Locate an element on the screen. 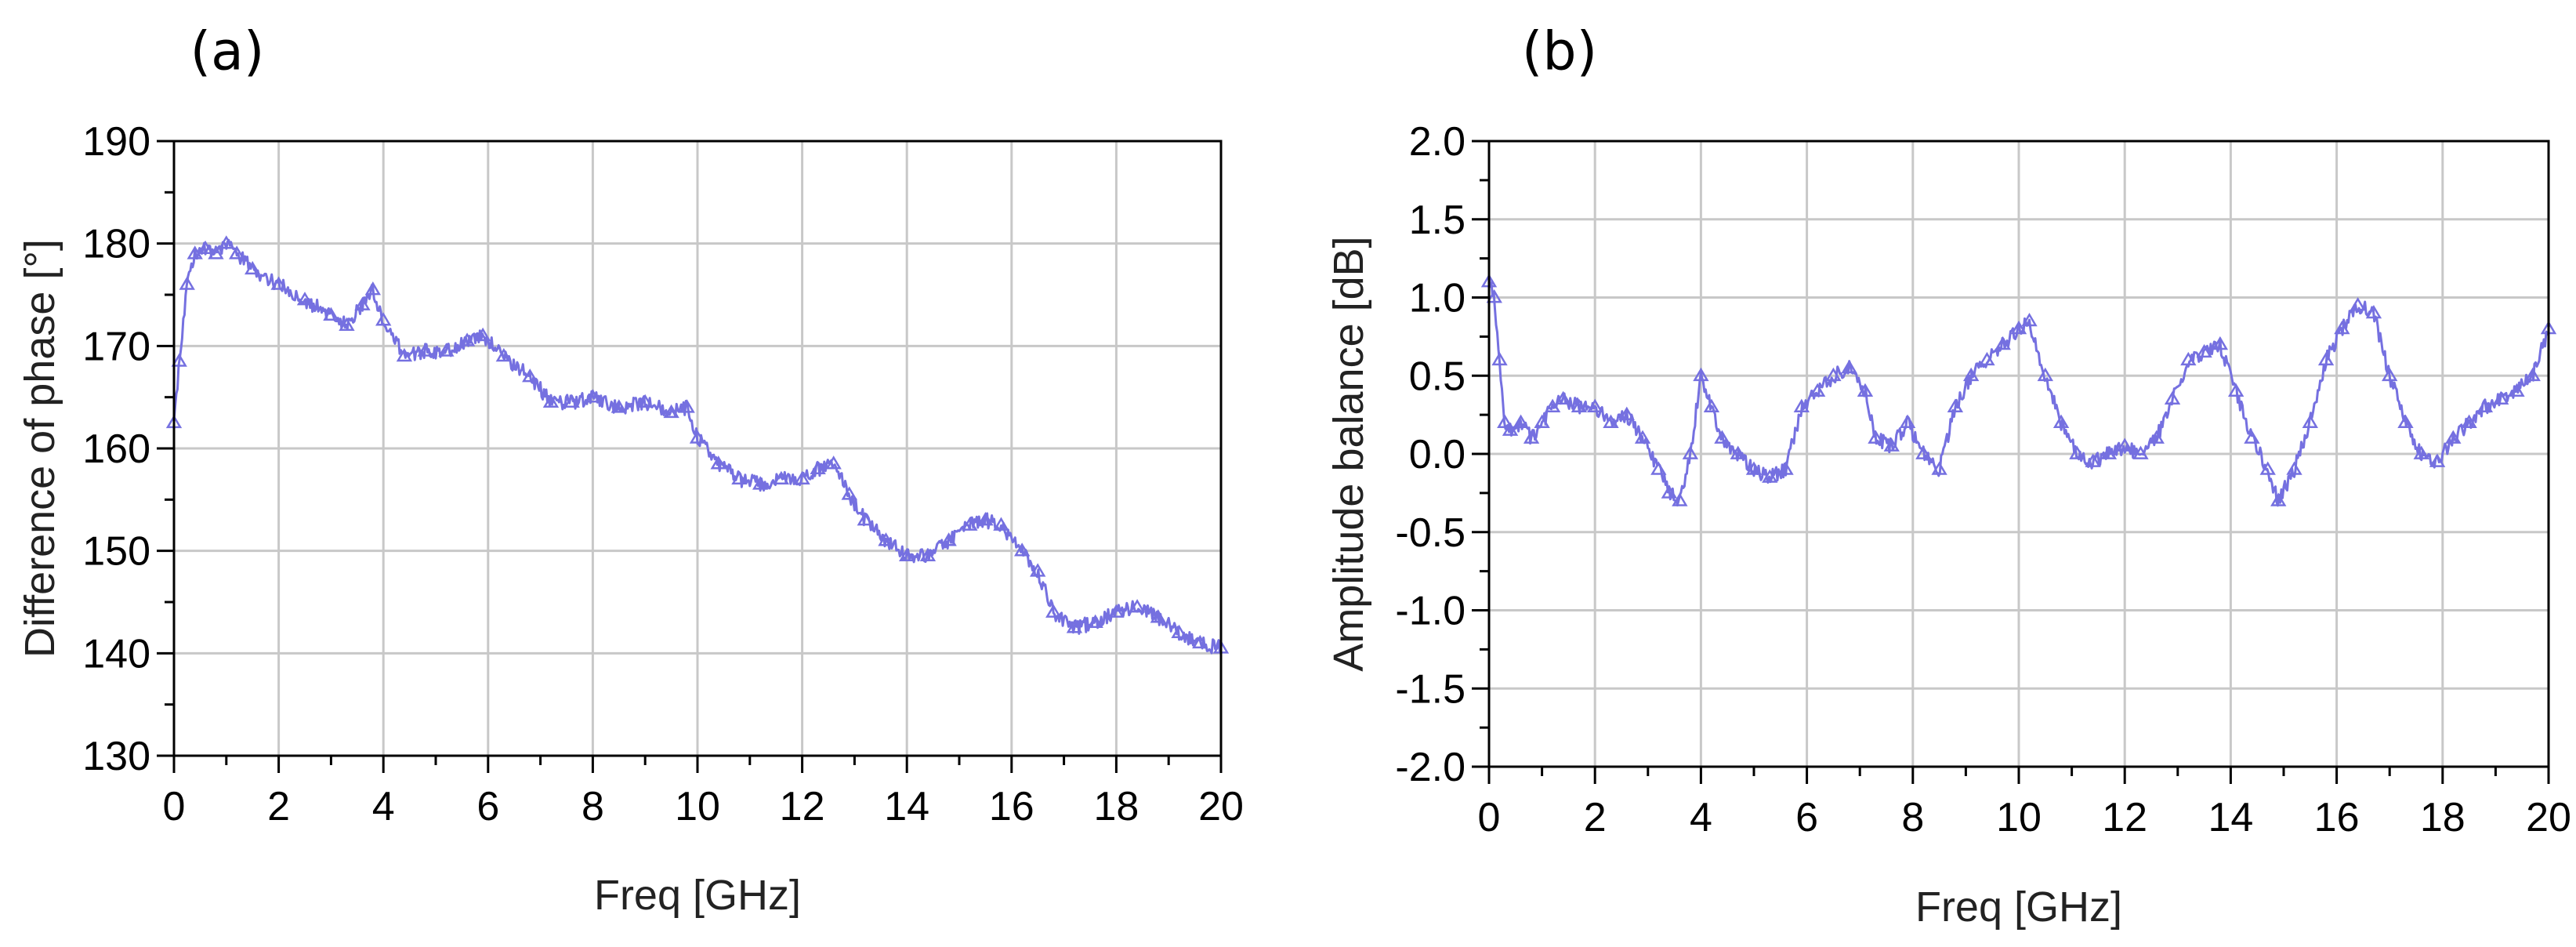 The width and height of the screenshot is (2576, 947). chart-b-panel-label: (b) is located at coordinates (1559, 52).